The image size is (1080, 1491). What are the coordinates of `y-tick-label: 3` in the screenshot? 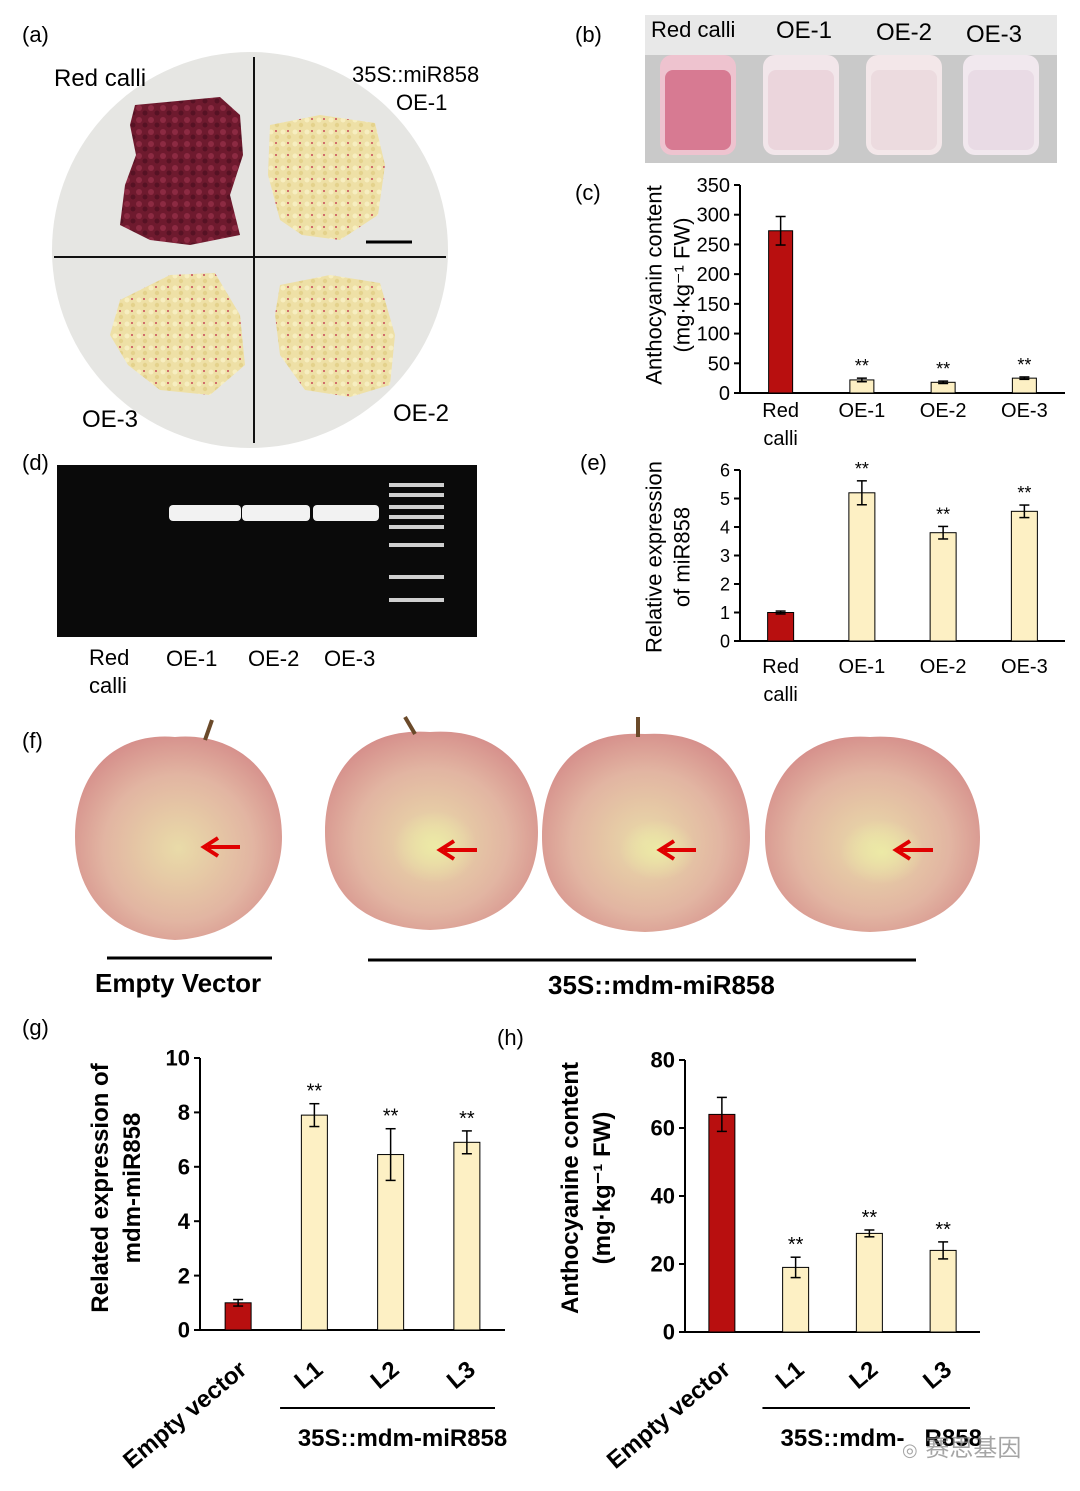 It's located at (725, 556).